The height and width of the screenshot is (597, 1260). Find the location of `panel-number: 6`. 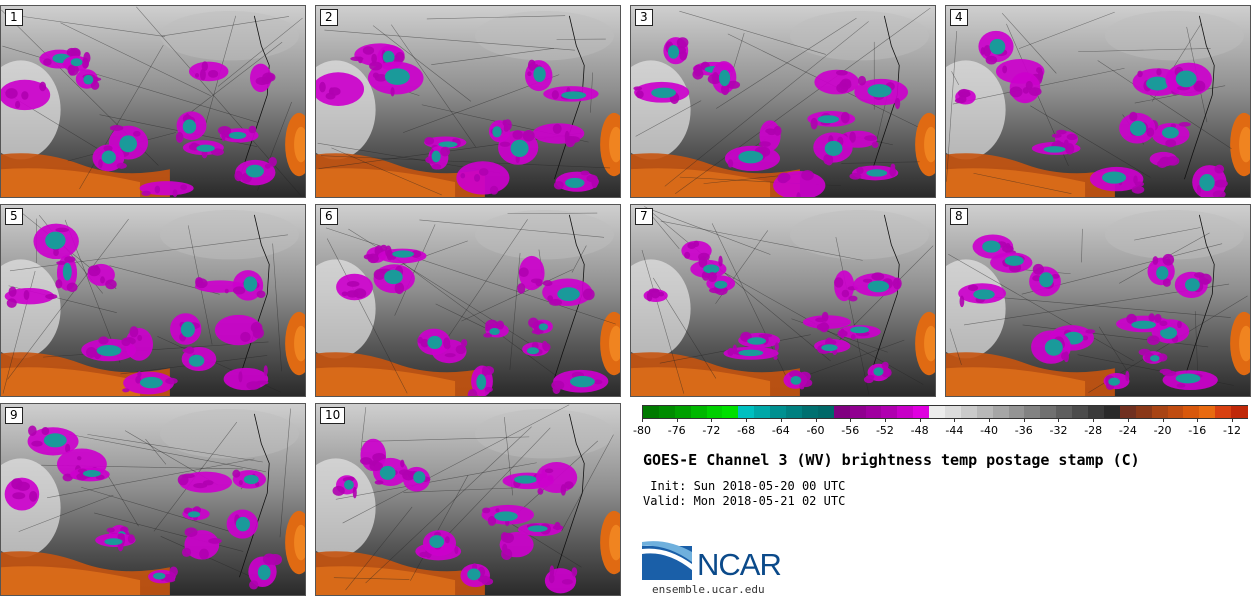

panel-number: 6 is located at coordinates (329, 216).